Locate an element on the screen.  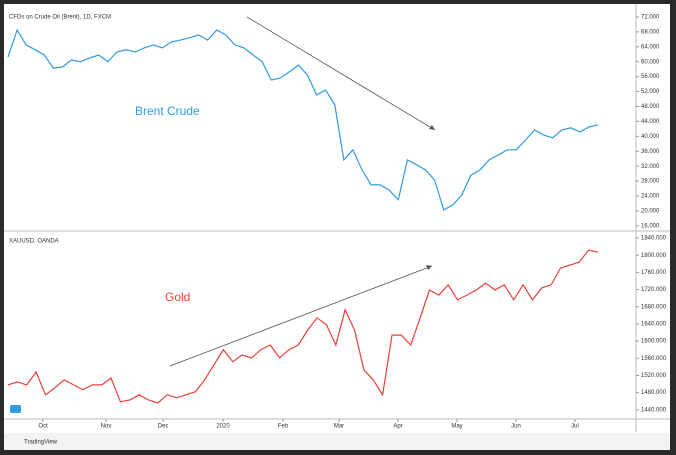
y-tick-label: 68.000 is located at coordinates (650, 32).